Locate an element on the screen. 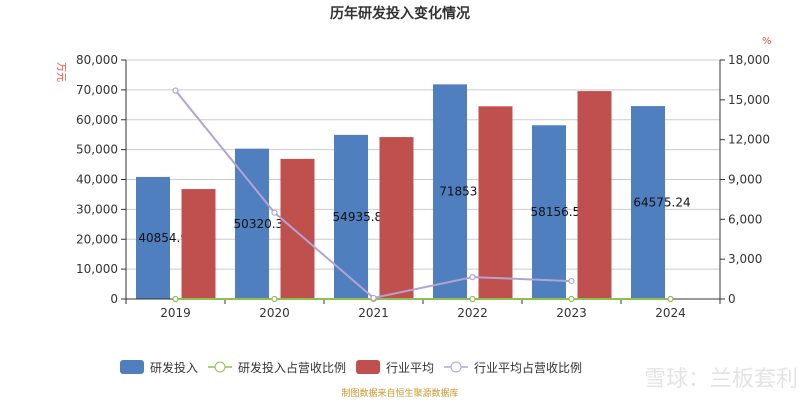 Image resolution: width=800 pixels, height=400 pixels. x-tick-label: 2021 is located at coordinates (373, 313).